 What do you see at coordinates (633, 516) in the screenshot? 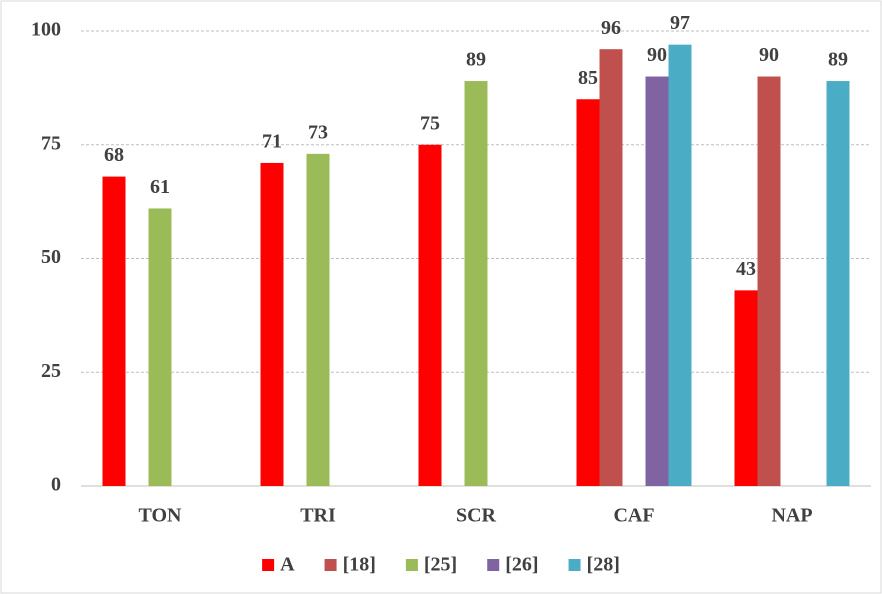
I see `x-tick-label: CAF` at bounding box center [633, 516].